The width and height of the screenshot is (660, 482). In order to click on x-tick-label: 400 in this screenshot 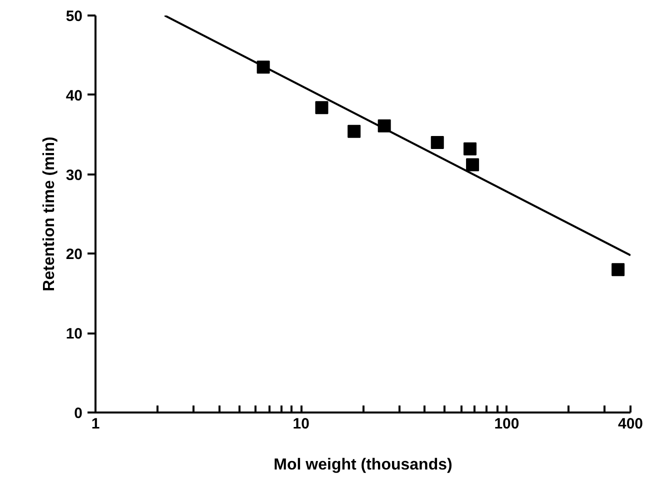, I will do `click(631, 424)`.